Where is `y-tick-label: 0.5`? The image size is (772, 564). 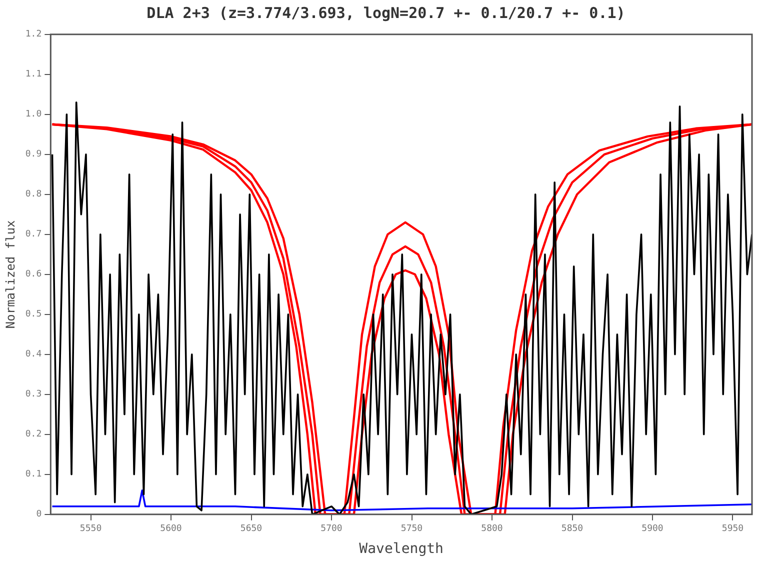
y-tick-label: 0.5 is located at coordinates (33, 315).